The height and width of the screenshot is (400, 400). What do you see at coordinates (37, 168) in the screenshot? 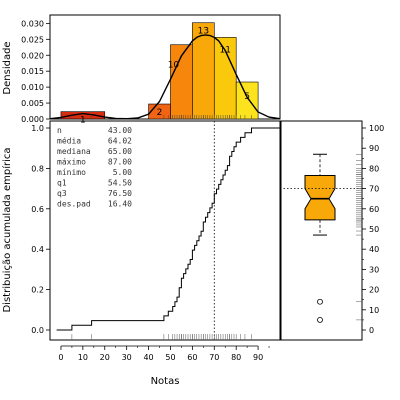
I see `ecdf-y-tick-label: 0.8` at bounding box center [37, 168].